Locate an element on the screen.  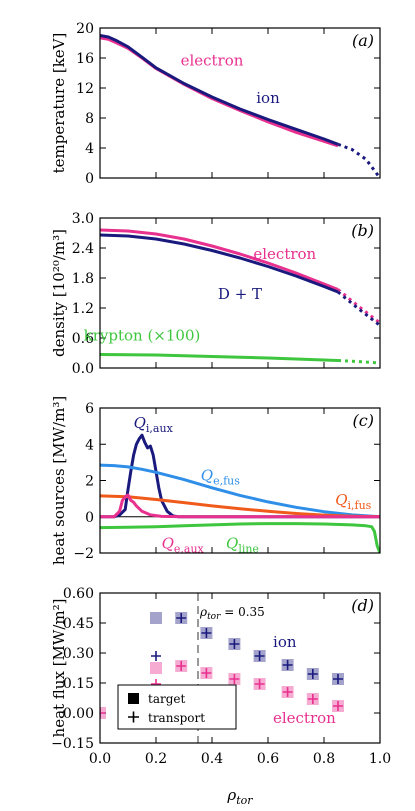
x-tick-label: 1.0 is located at coordinates (380, 759).